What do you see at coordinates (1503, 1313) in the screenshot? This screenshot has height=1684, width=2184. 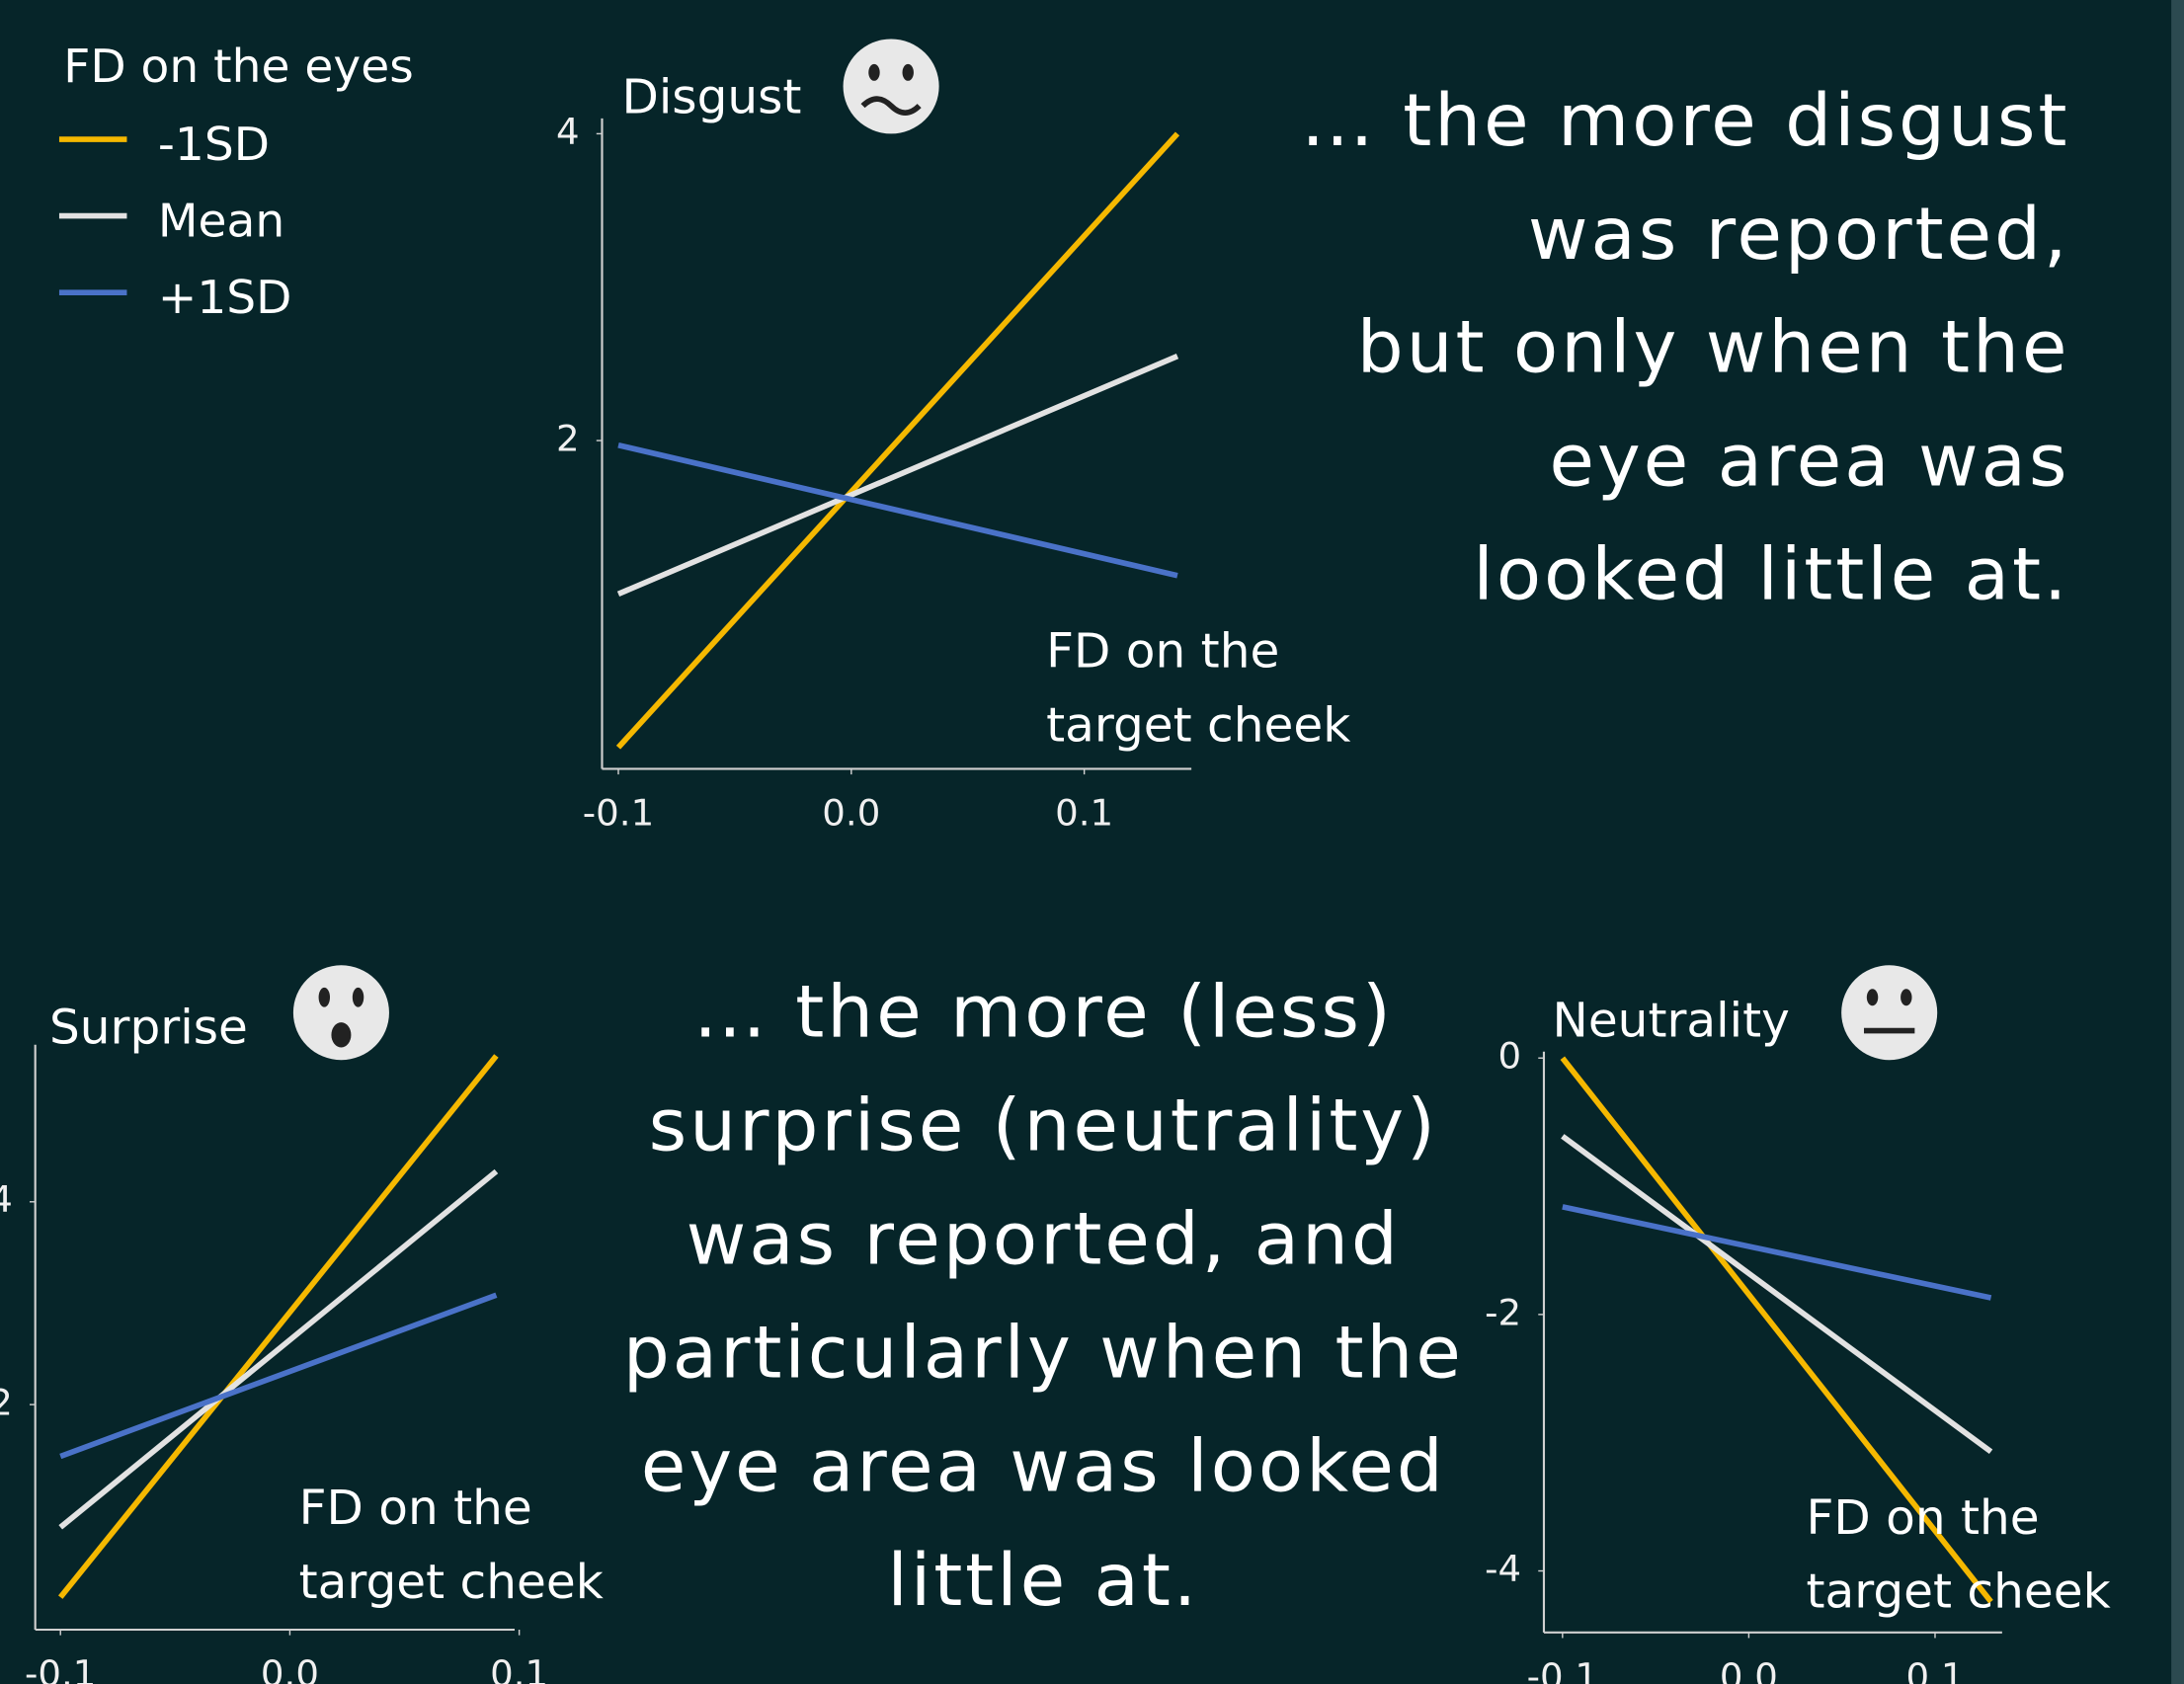 I see `y-tick-label: -2` at bounding box center [1503, 1313].